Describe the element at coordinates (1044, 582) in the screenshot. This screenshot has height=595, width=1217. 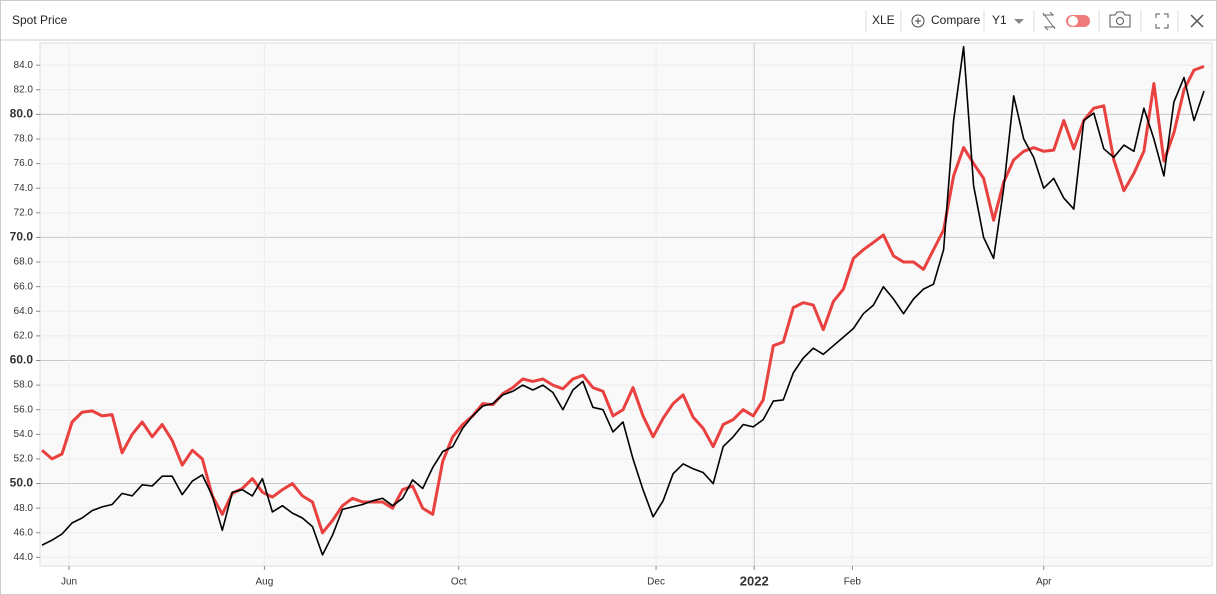
I see `x-tick-label: Apr` at that location.